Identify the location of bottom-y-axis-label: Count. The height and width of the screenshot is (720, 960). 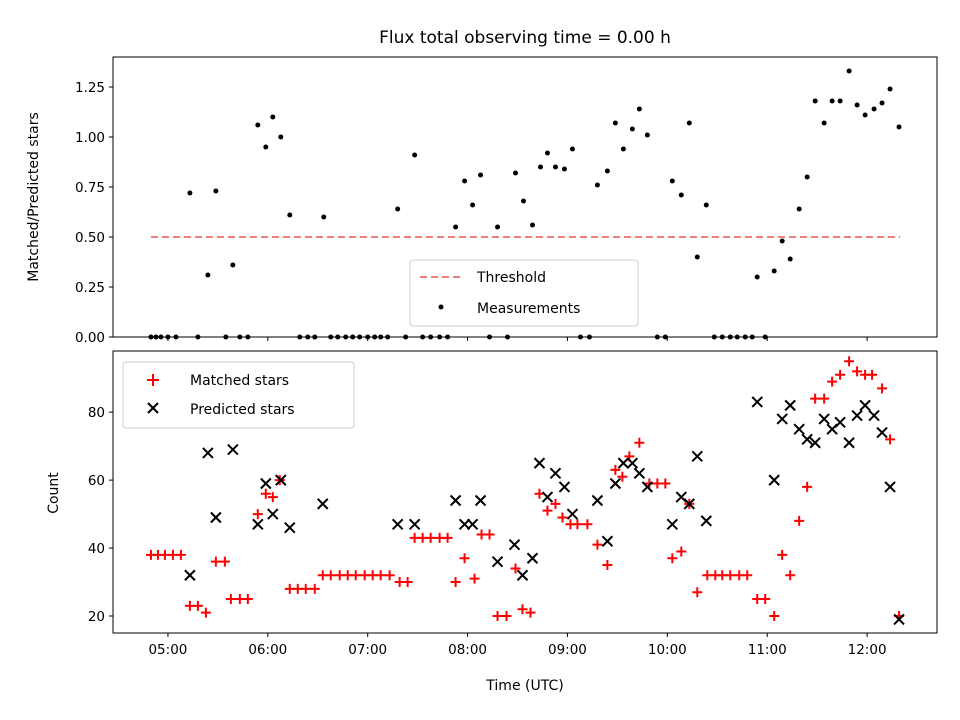
(54, 493).